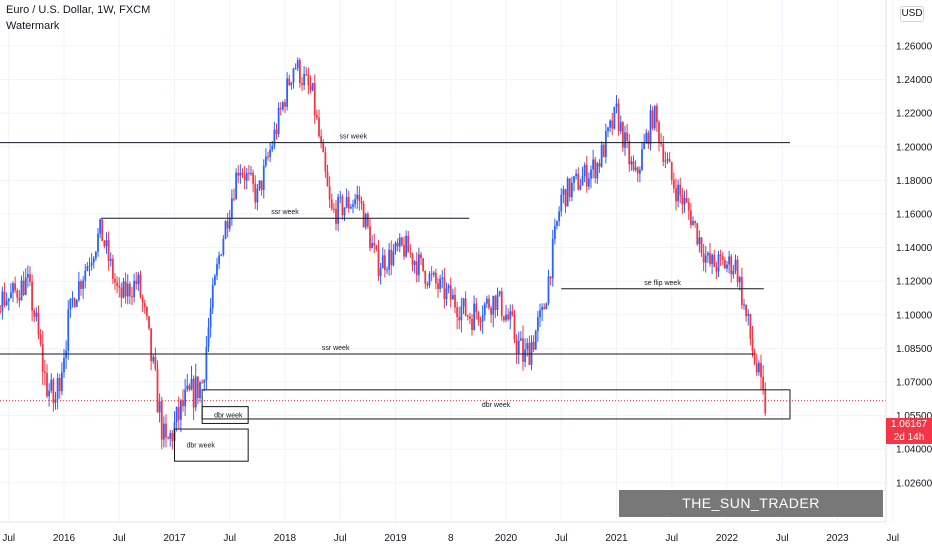 The height and width of the screenshot is (550, 932). I want to click on level-label: ssr week, so click(285, 212).